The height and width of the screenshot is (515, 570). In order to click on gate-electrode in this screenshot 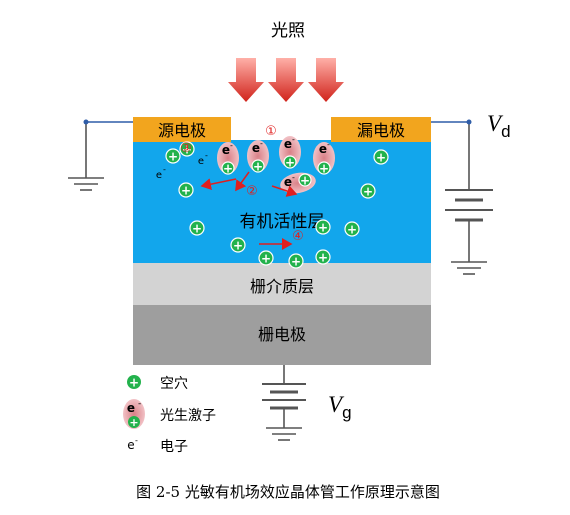, I will do `click(282, 335)`.